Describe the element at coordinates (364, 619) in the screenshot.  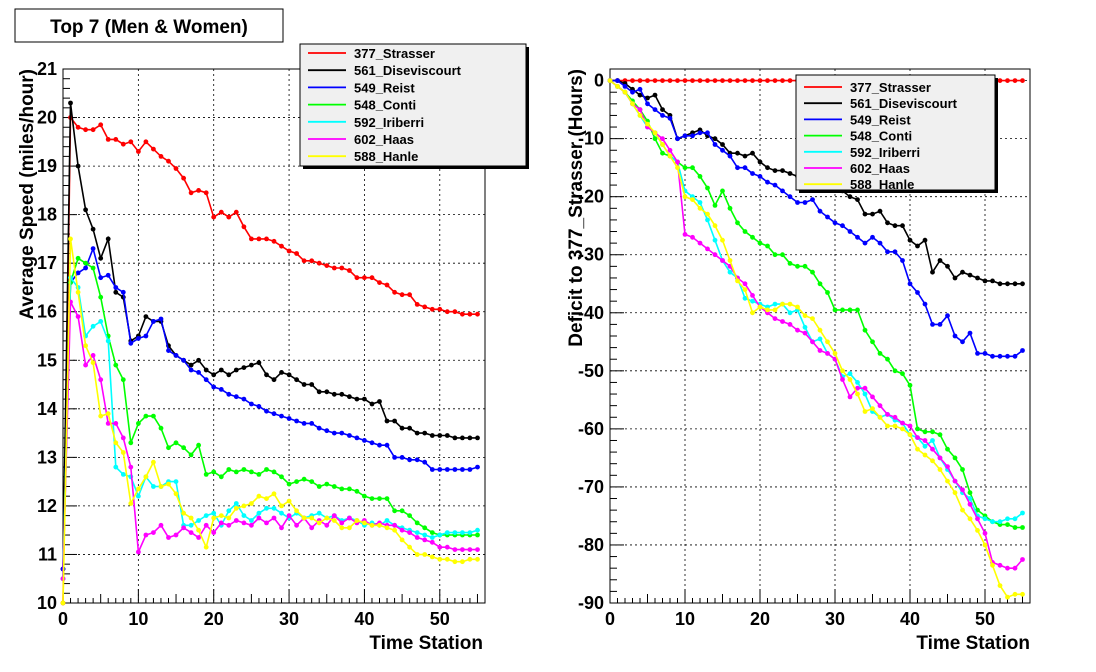
I see `x-tick-label: 40` at that location.